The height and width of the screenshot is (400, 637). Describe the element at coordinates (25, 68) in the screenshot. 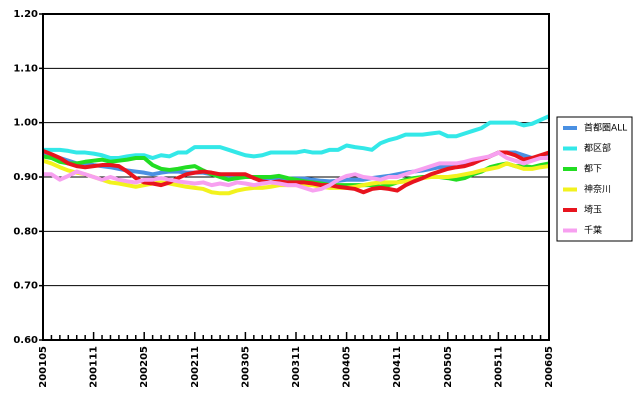

I see `y-tick-label: 1.10` at that location.